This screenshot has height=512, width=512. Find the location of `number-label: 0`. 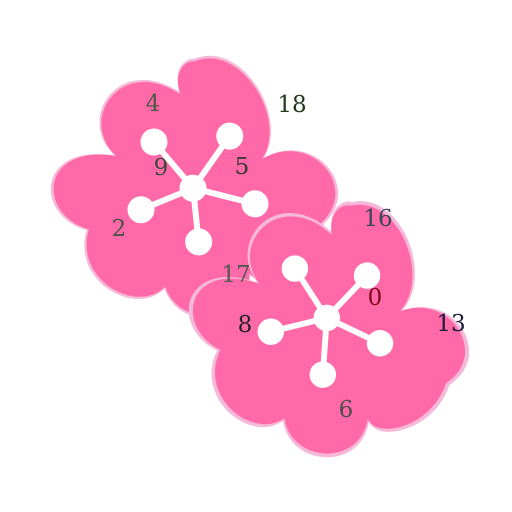

number-label: 0 is located at coordinates (375, 298).